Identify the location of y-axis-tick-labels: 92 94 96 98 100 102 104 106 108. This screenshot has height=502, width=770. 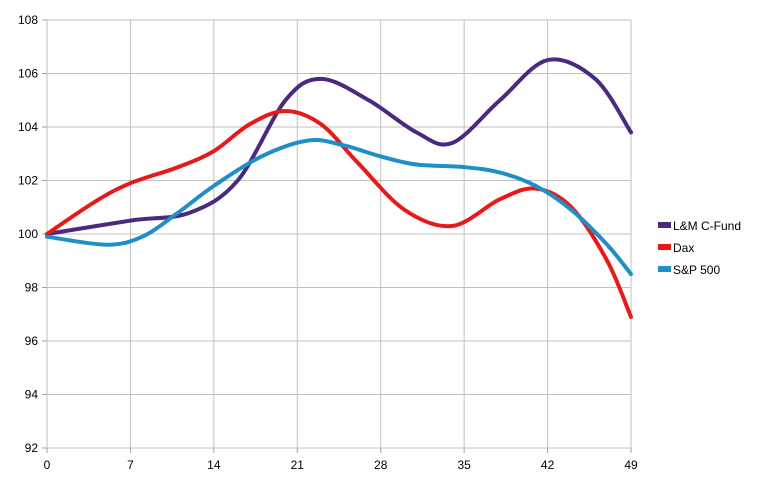
(28, 234).